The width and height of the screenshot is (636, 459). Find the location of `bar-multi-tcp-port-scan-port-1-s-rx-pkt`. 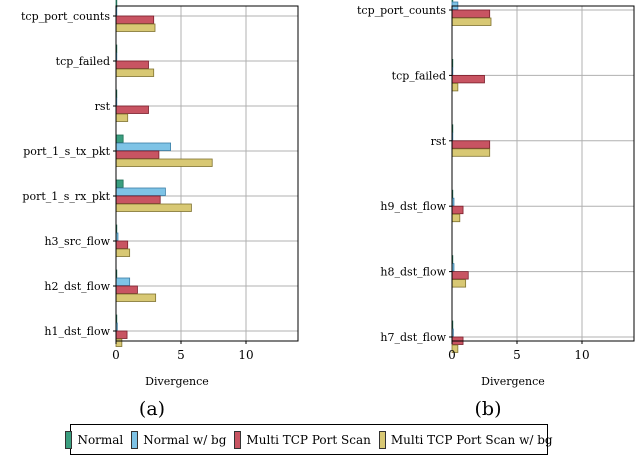

bar-multi-tcp-port-scan-port-1-s-rx-pkt is located at coordinates (138, 199).